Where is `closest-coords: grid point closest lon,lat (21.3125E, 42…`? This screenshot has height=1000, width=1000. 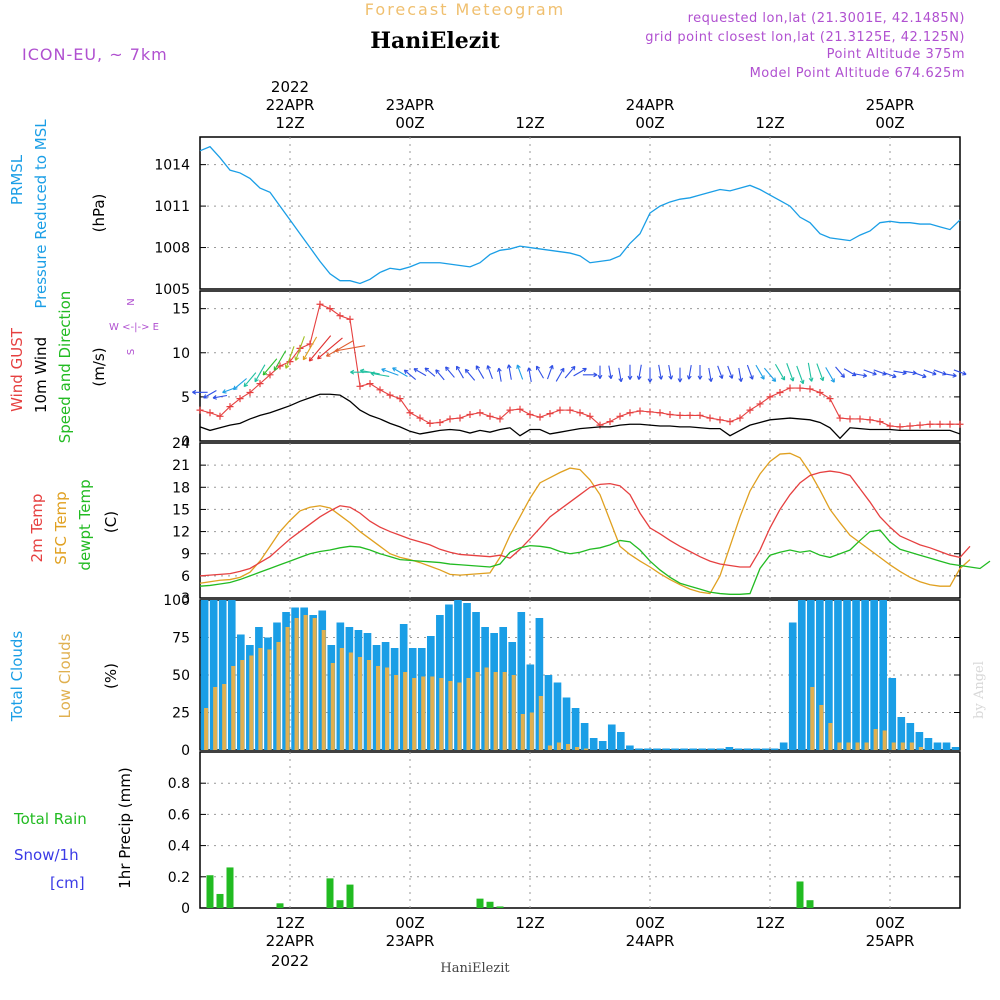
closest-coords: grid point closest lon,lat (21.3125E, 42… is located at coordinates (805, 37).